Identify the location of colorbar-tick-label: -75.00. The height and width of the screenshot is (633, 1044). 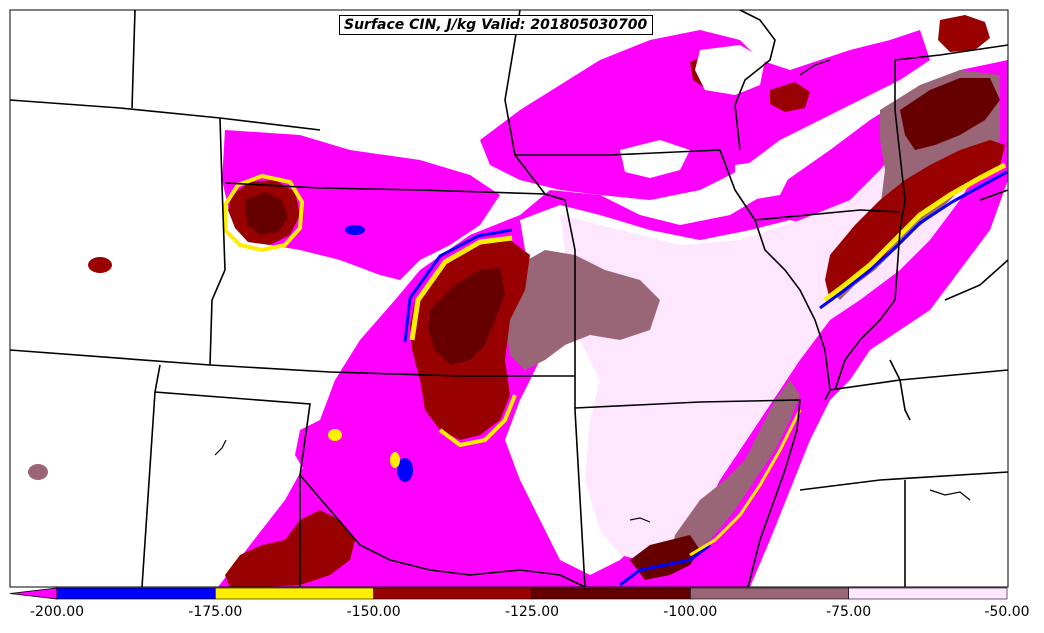
(849, 612).